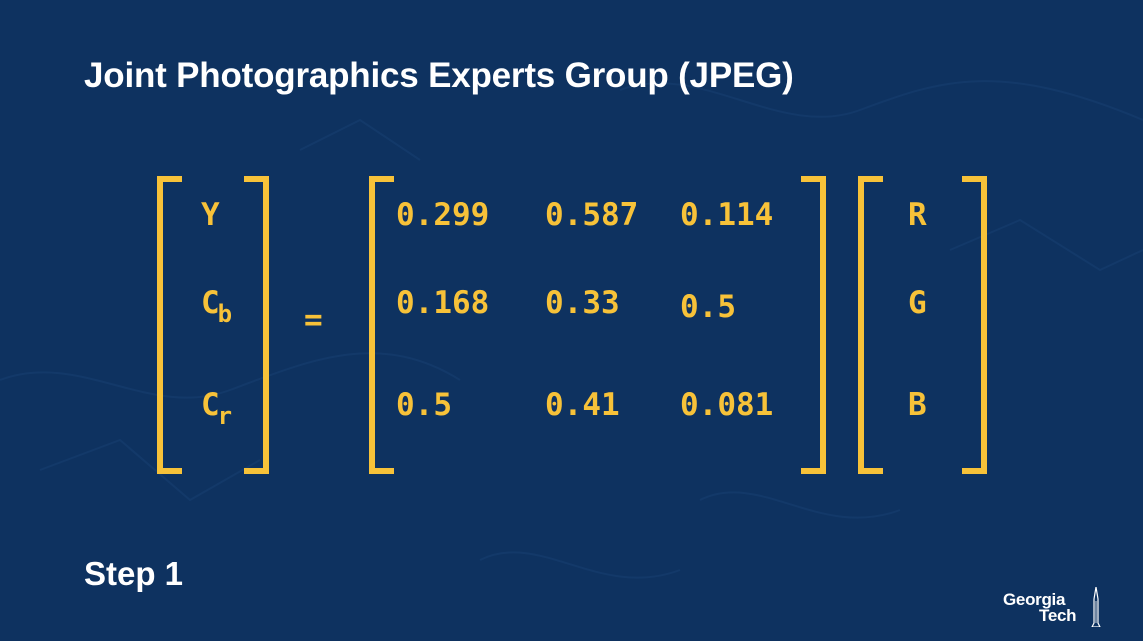 The width and height of the screenshot is (1143, 641). Describe the element at coordinates (134, 573) in the screenshot. I see `step-label: Step 1` at that location.